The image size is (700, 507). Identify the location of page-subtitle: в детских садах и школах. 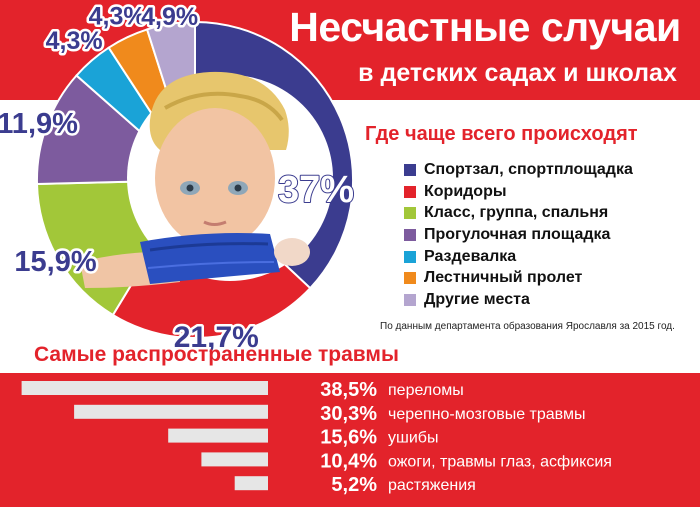
(517, 73).